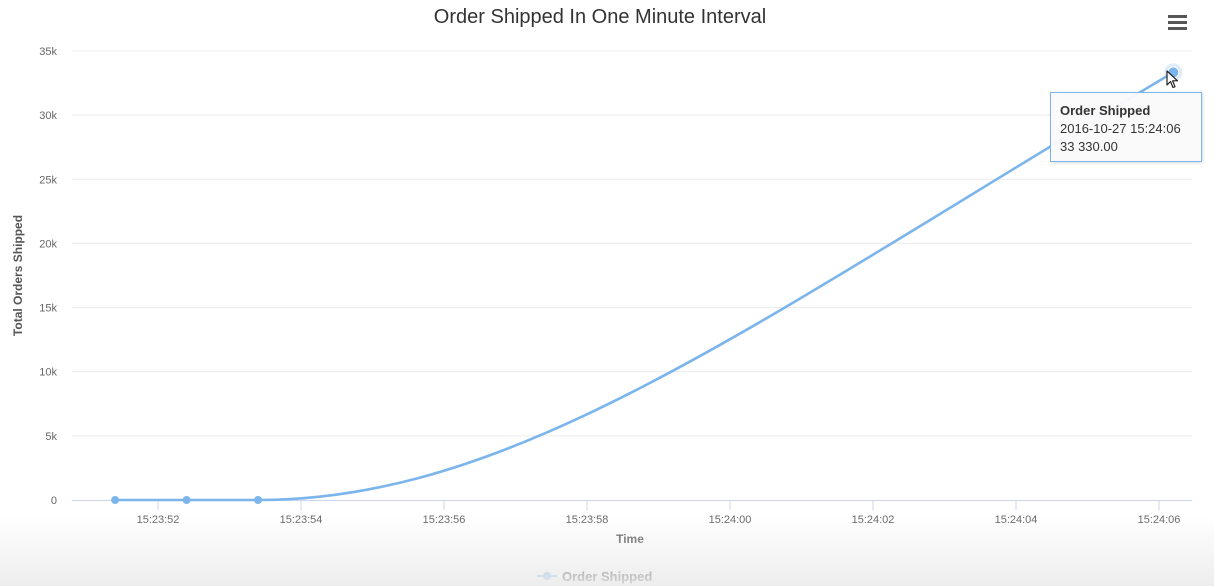  What do you see at coordinates (607, 576) in the screenshot?
I see `legend-label: Order Shipped` at bounding box center [607, 576].